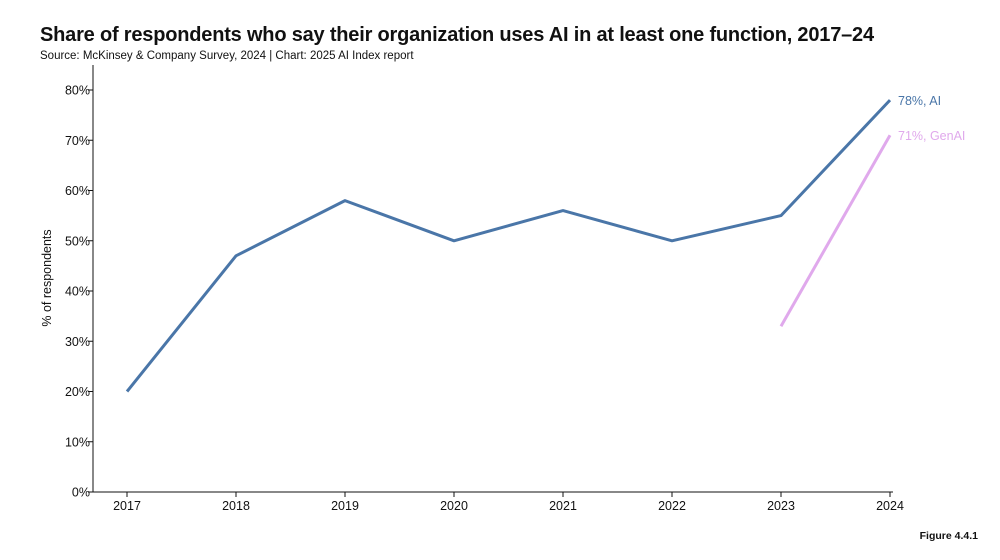 The image size is (1000, 560). Describe the element at coordinates (563, 506) in the screenshot. I see `x-tick-label: 2021` at that location.